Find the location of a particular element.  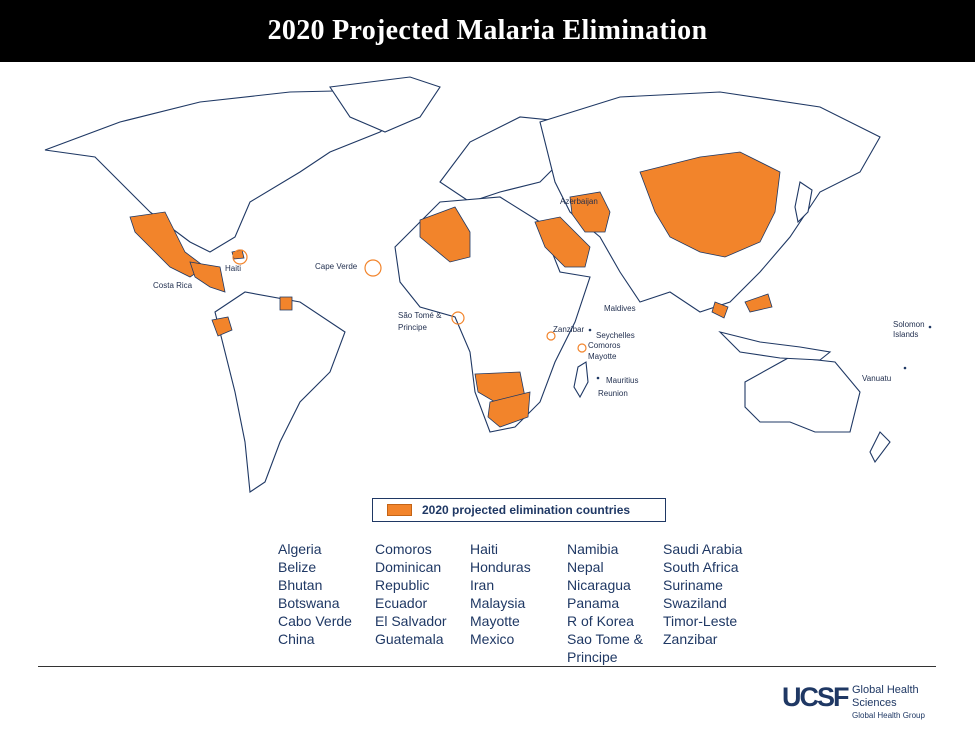

logo-line2: Sciences is located at coordinates (874, 703).